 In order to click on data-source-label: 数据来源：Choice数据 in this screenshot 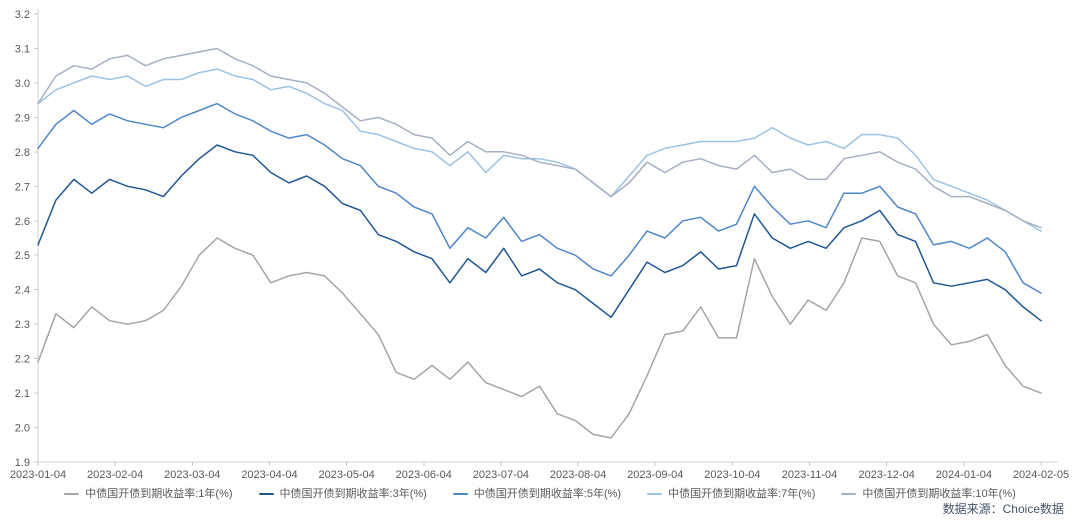, I will do `click(1003, 509)`.